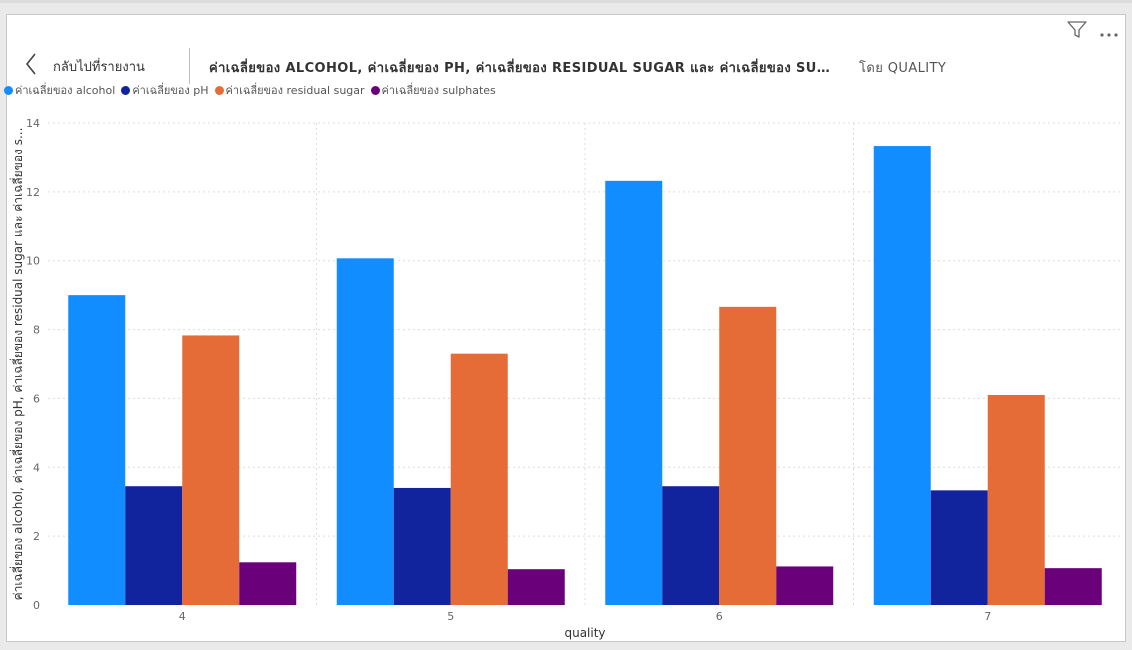  What do you see at coordinates (987, 616) in the screenshot?
I see `x-tick-label: 7` at bounding box center [987, 616].